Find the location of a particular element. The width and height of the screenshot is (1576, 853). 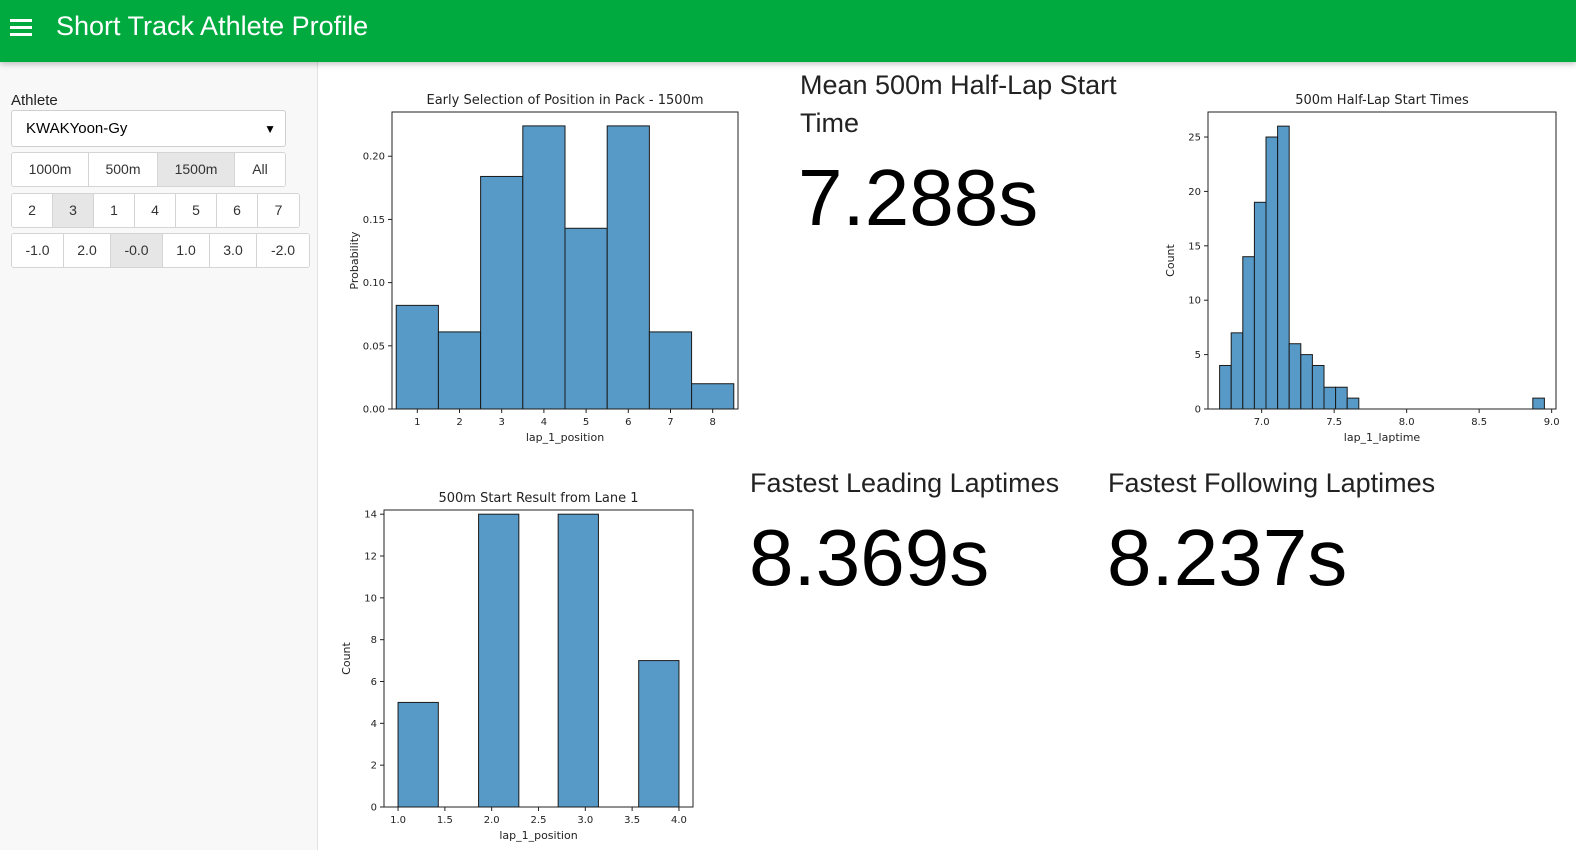

x-tick-label: 7 is located at coordinates (670, 422).